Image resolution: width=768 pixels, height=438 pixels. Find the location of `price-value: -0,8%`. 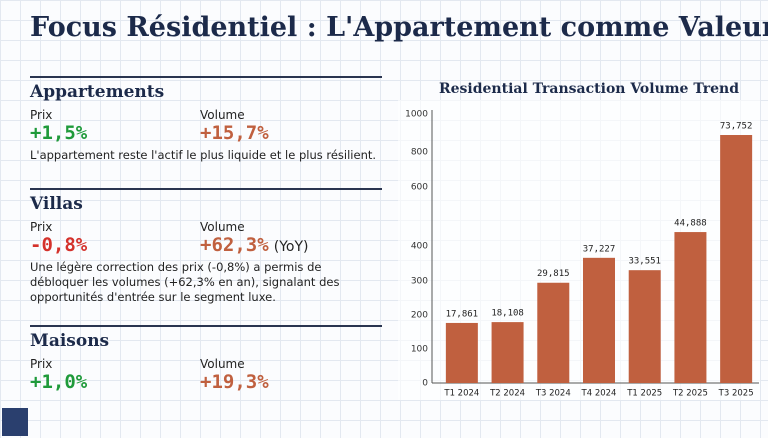

price-value: -0,8% is located at coordinates (59, 245).